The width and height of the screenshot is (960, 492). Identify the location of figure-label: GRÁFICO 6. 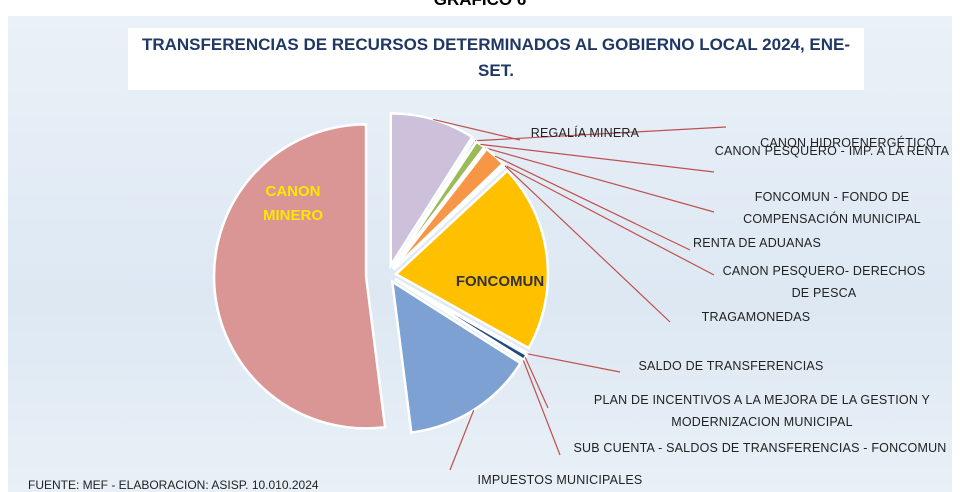
(480, 5).